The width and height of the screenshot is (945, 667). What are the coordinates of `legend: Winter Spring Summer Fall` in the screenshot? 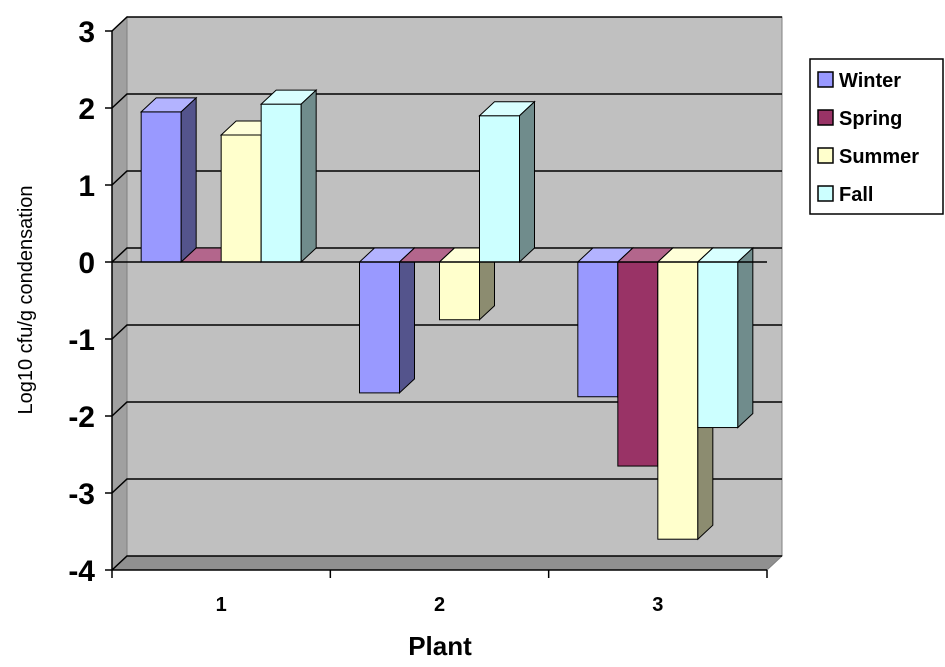 It's located at (876, 136).